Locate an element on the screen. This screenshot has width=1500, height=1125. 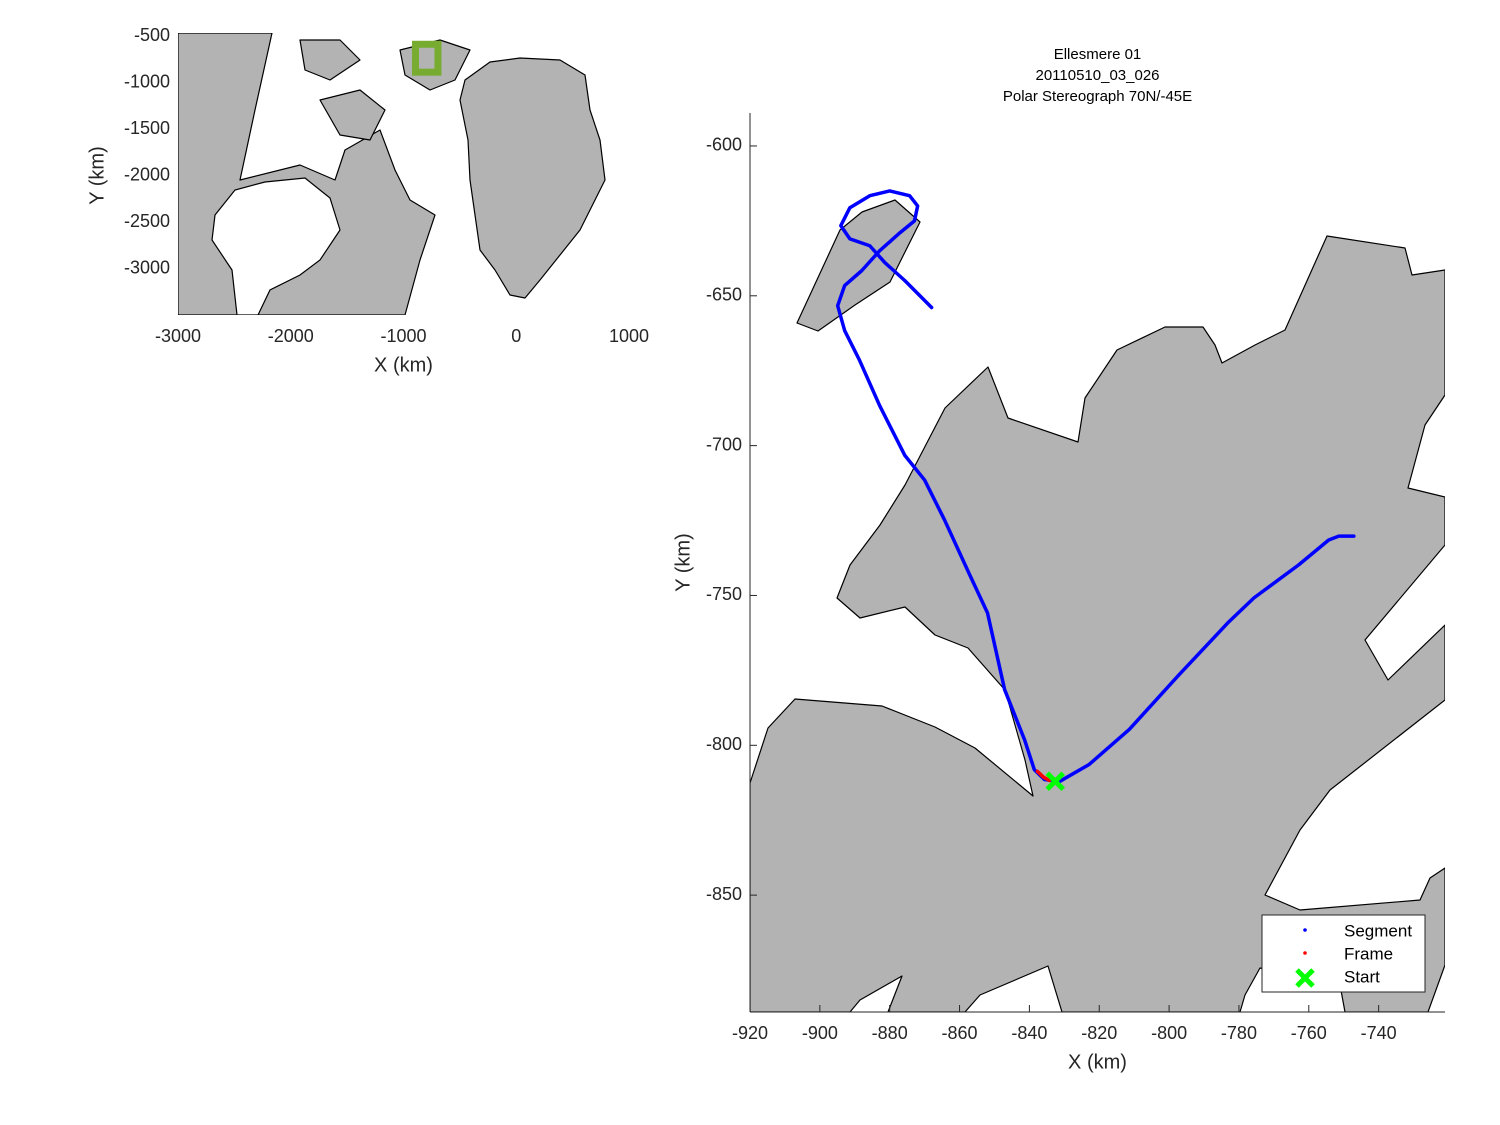
y-tick-label: -3000 is located at coordinates (147, 267).